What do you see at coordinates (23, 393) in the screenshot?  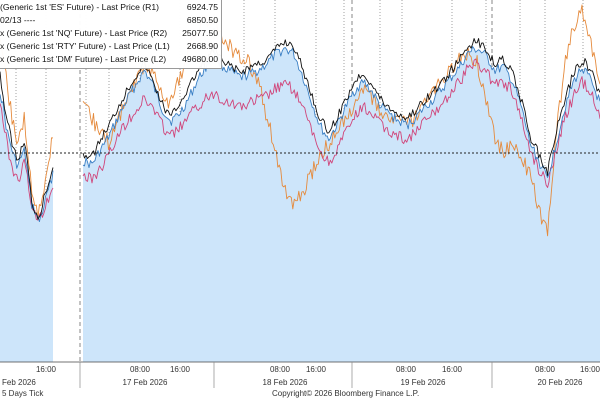 I see `footer-period: 5 Days Tick` at bounding box center [23, 393].